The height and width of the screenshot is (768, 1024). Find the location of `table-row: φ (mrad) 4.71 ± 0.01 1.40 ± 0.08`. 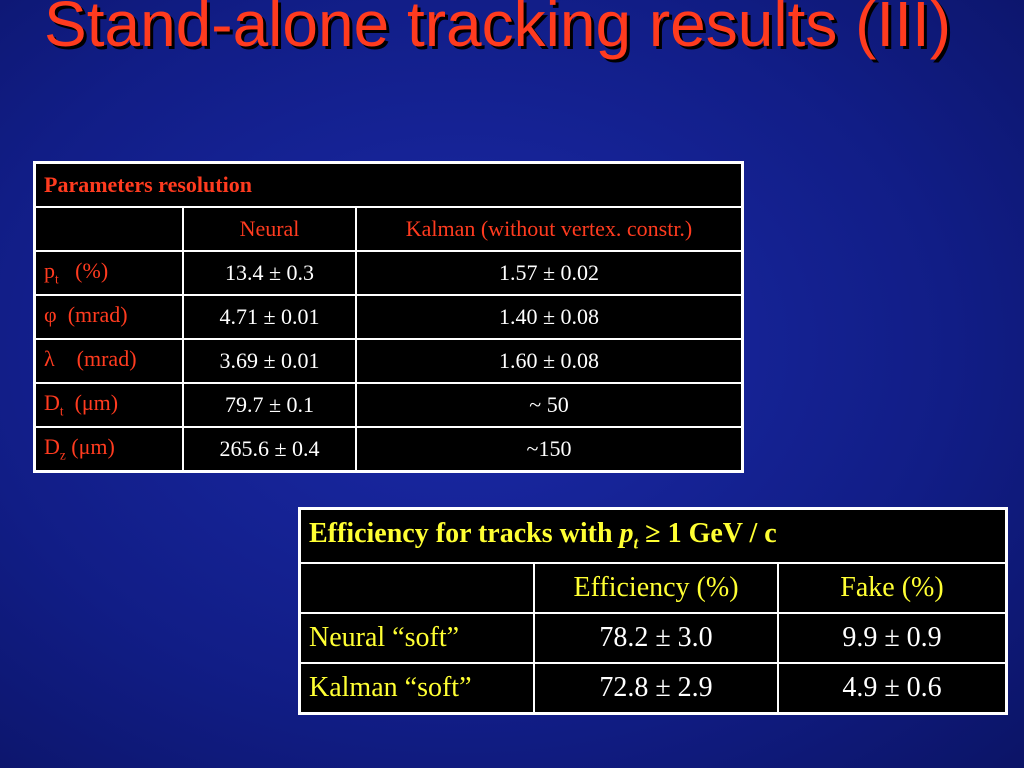

table-row: φ (mrad) 4.71 ± 0.01 1.40 ± 0.08 is located at coordinates (388, 317).